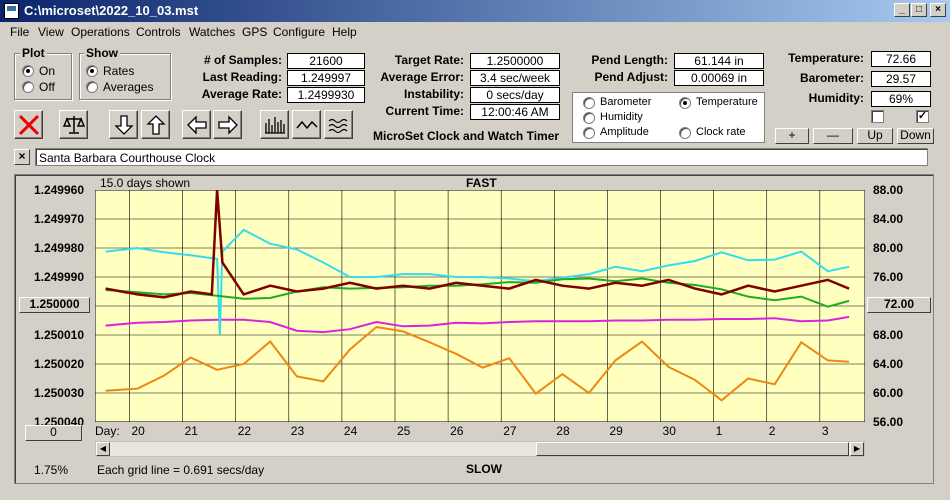 The image size is (950, 500). What do you see at coordinates (563, 431) in the screenshot?
I see `x-axis-tick-label: 28` at bounding box center [563, 431].